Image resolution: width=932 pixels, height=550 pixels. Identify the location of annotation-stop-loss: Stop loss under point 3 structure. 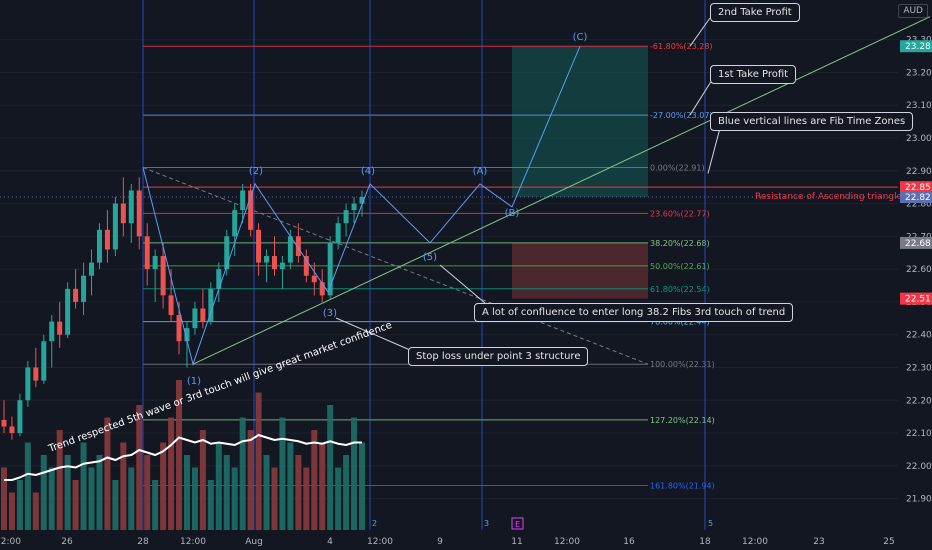
(498, 356).